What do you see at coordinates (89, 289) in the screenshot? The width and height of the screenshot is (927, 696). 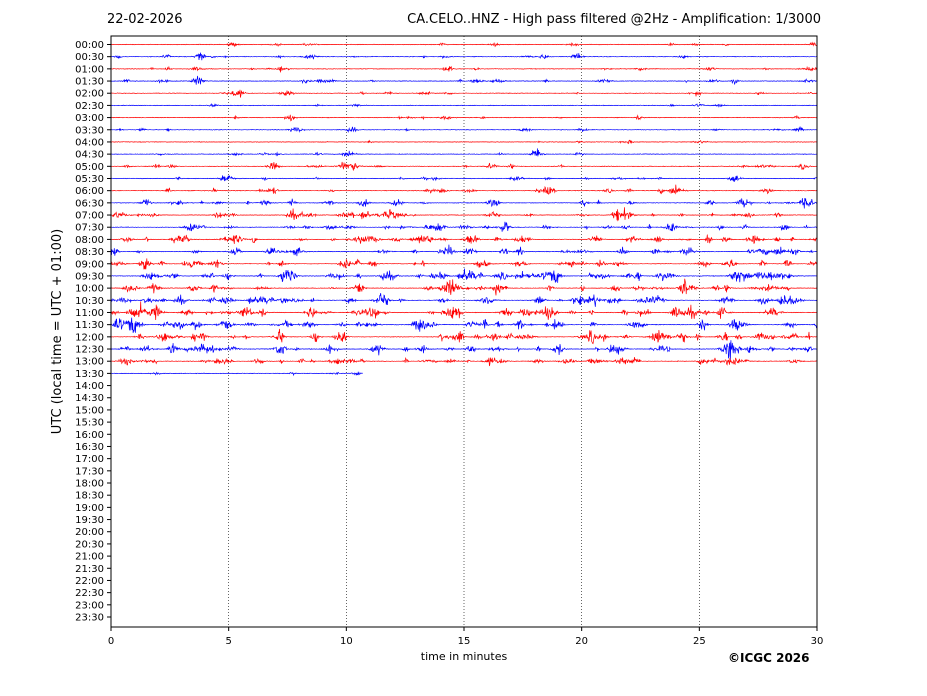 I see `y-tick-label: 10:00` at bounding box center [89, 289].